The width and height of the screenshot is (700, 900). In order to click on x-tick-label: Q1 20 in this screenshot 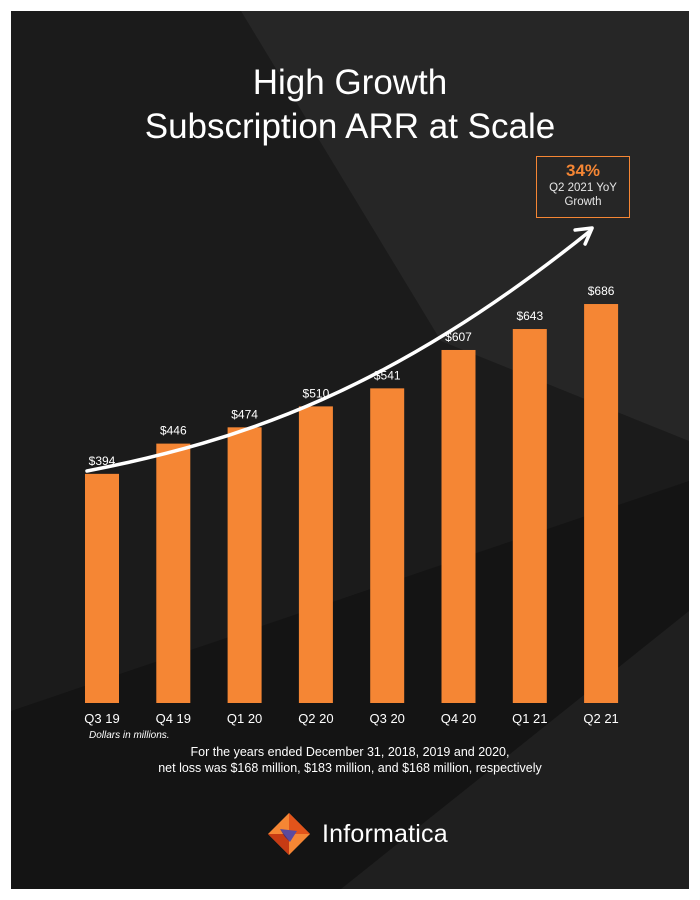, I will do `click(244, 718)`.